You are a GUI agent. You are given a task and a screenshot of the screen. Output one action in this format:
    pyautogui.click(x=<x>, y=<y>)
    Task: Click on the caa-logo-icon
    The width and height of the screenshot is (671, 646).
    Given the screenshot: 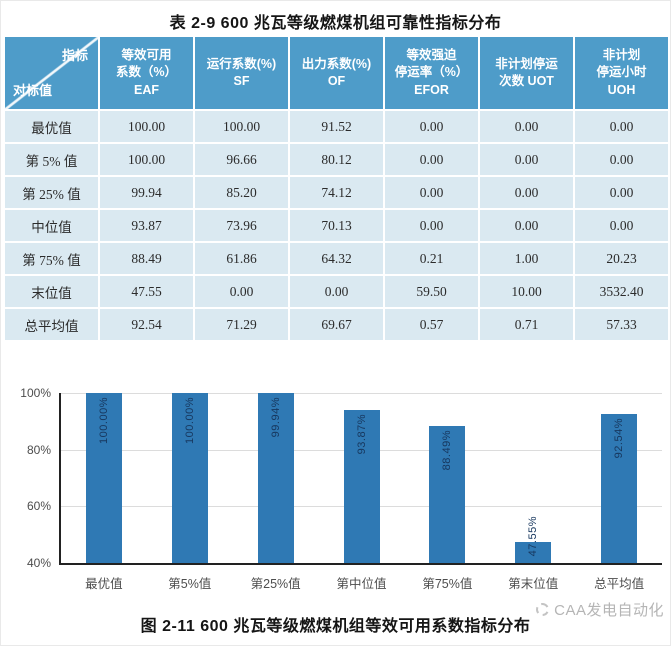 What is the action you would take?
    pyautogui.click(x=543, y=609)
    